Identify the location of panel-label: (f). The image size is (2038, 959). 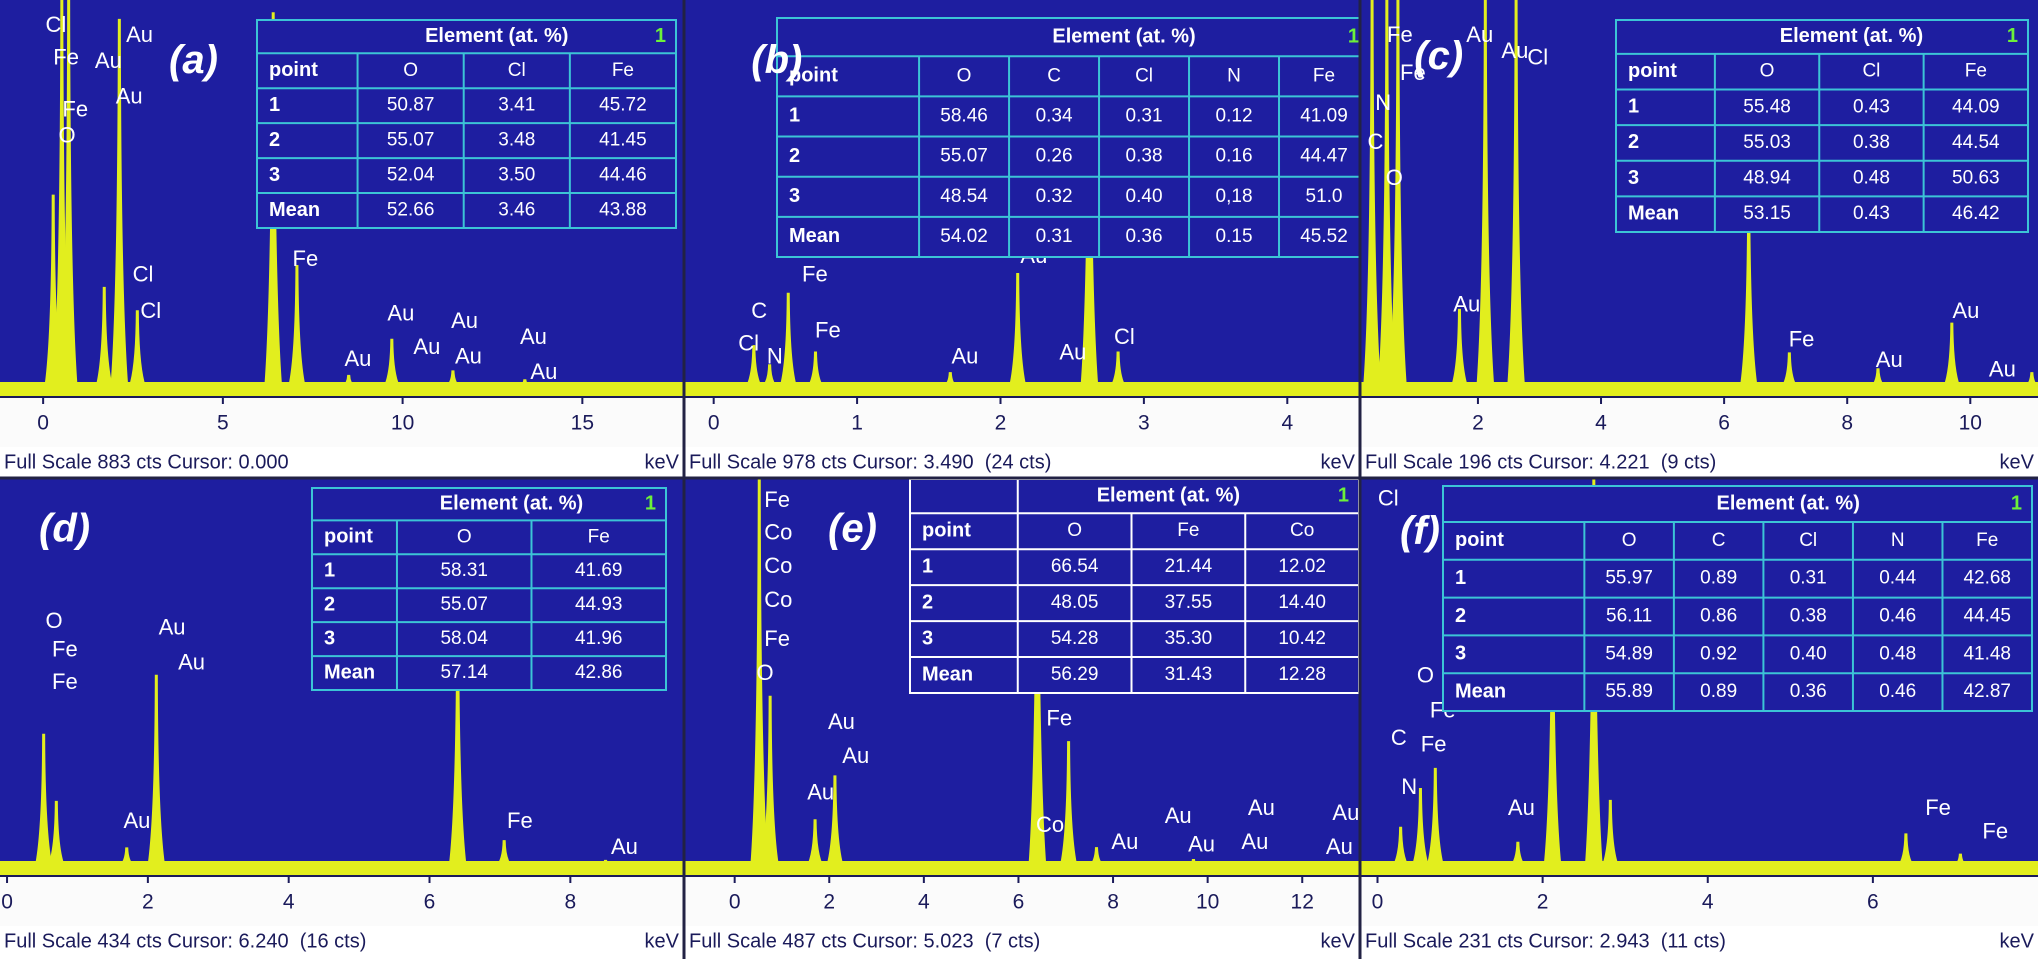
(1420, 531).